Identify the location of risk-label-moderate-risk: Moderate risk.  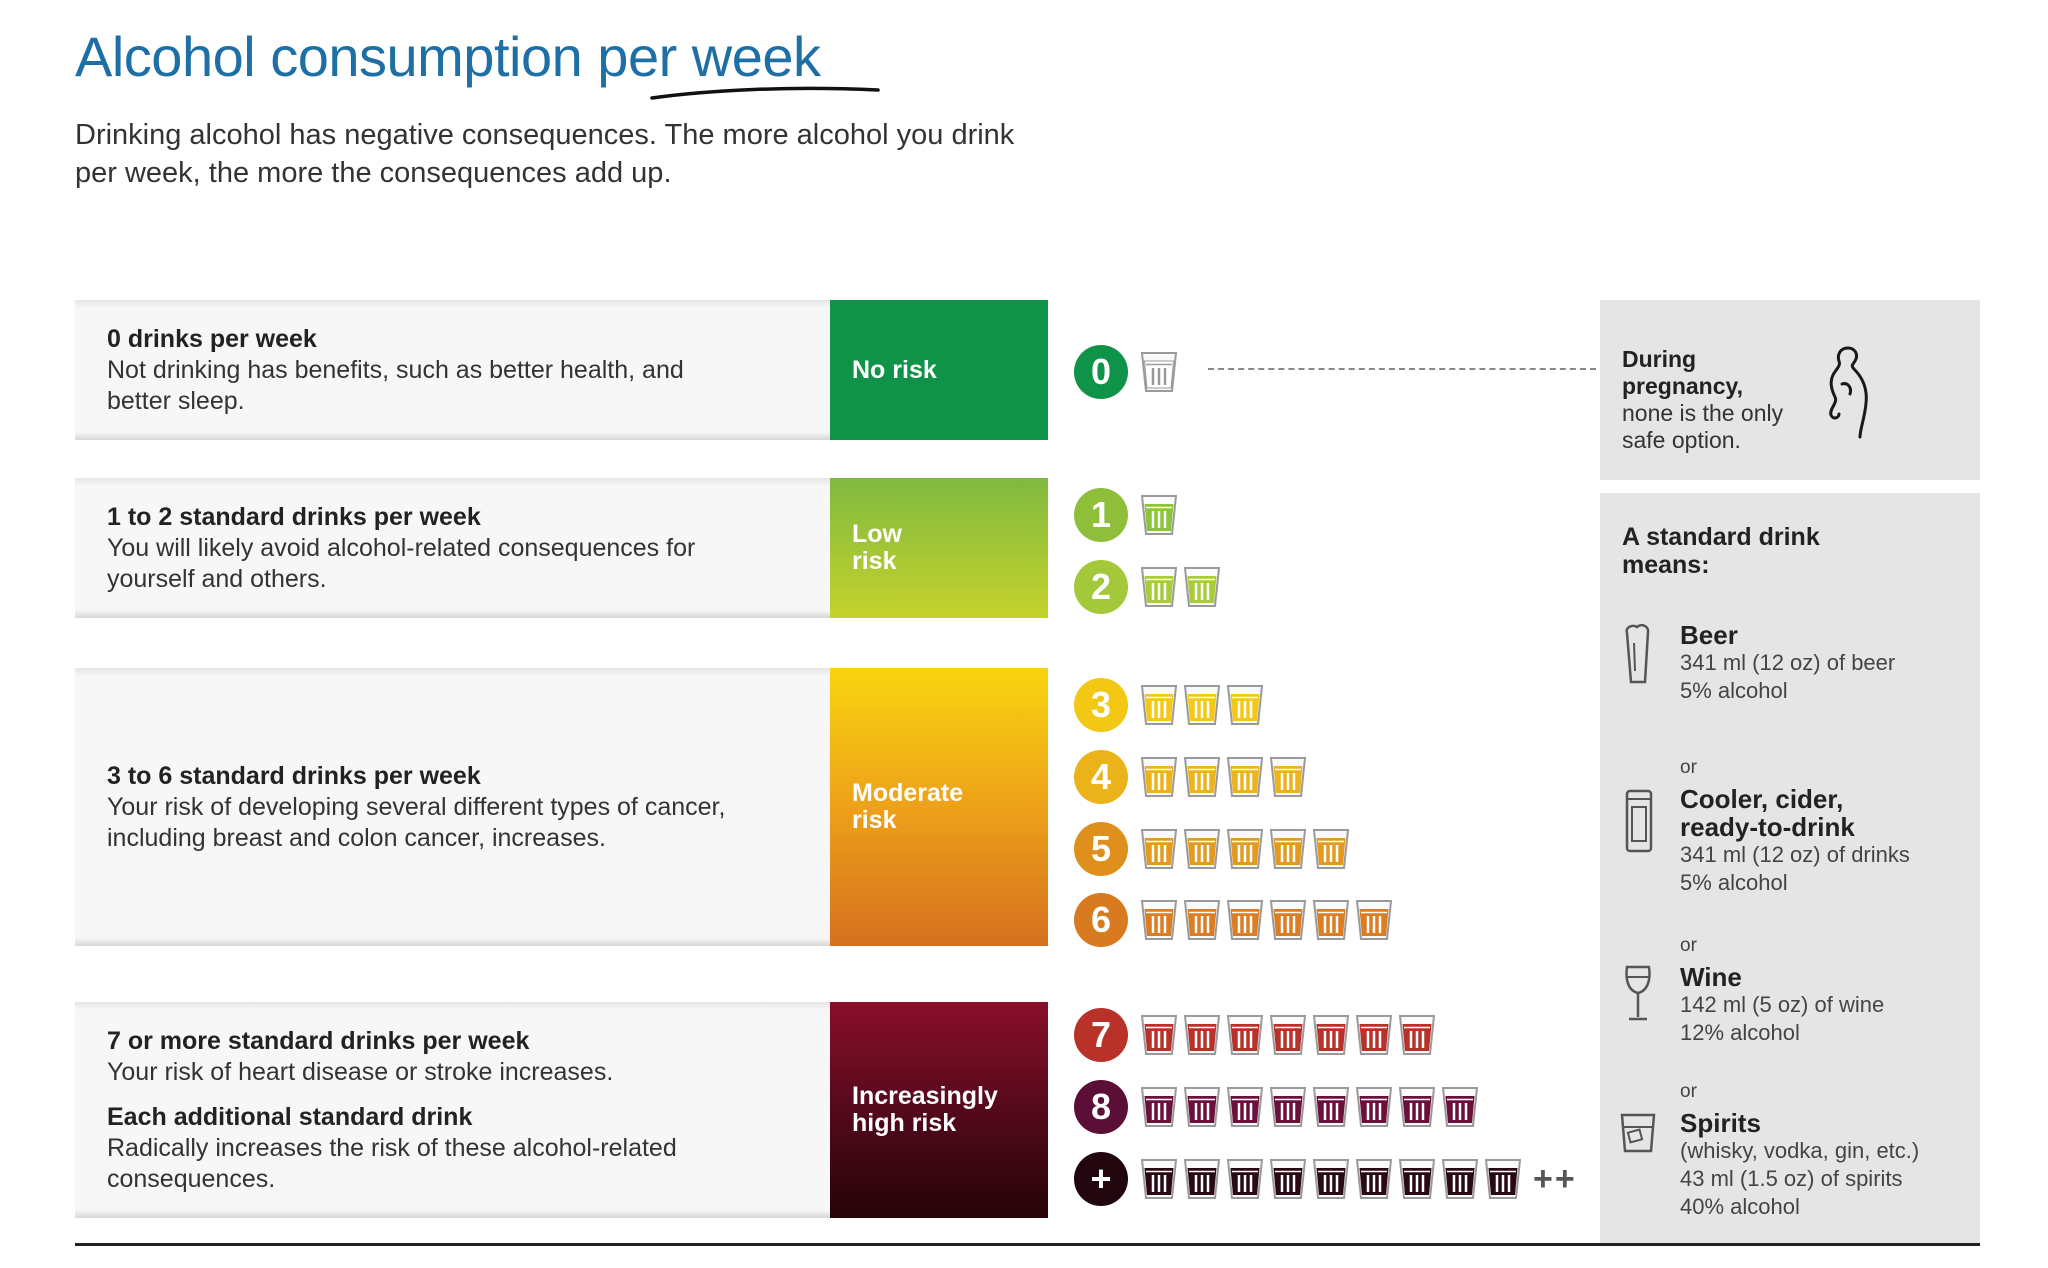
(939, 807).